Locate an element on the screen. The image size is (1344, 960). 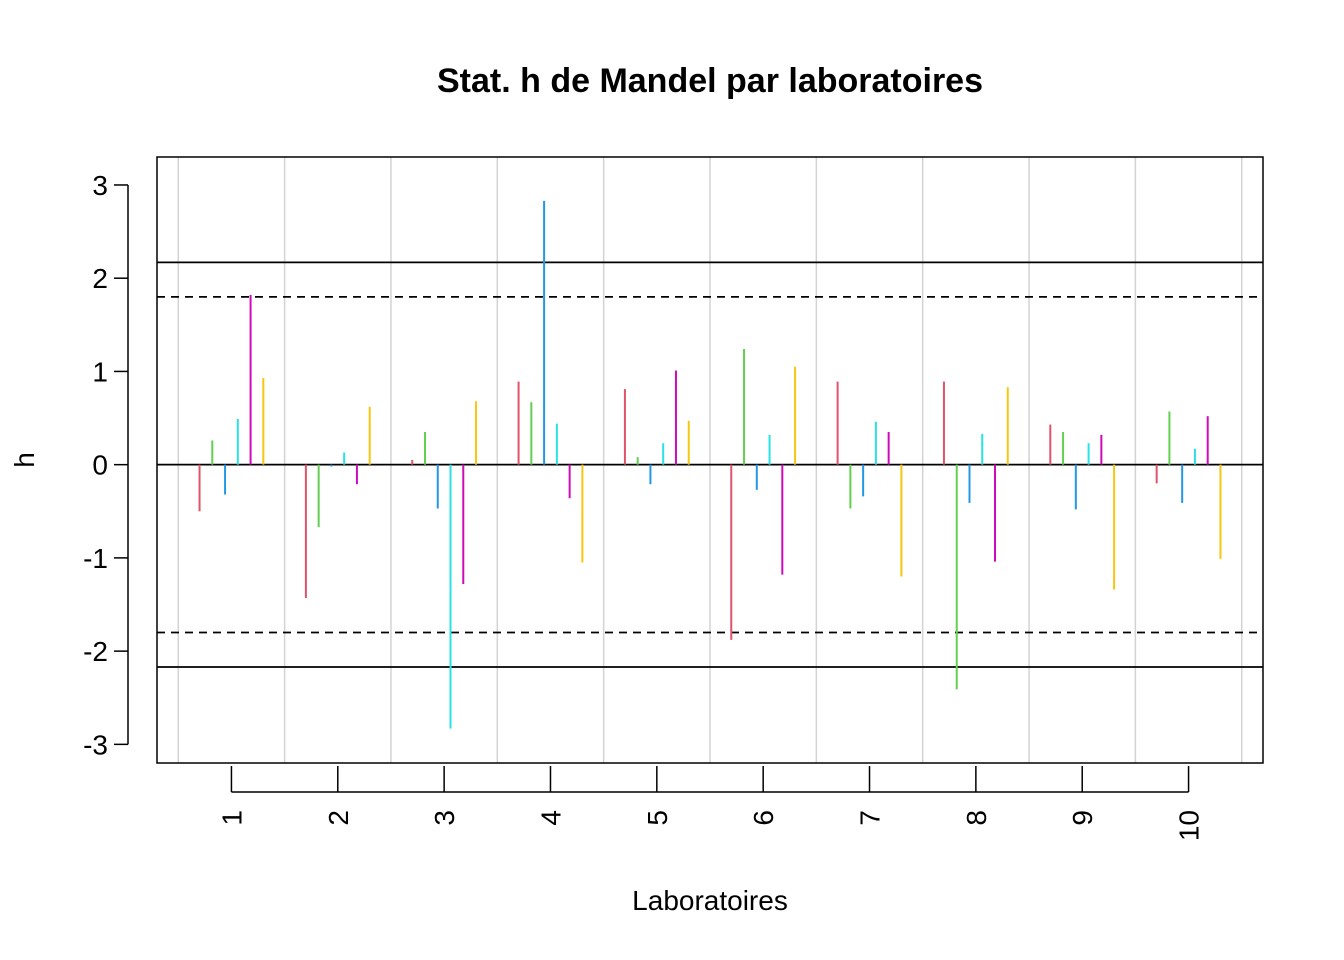
x-axis-label: Laboratoires is located at coordinates (710, 900).